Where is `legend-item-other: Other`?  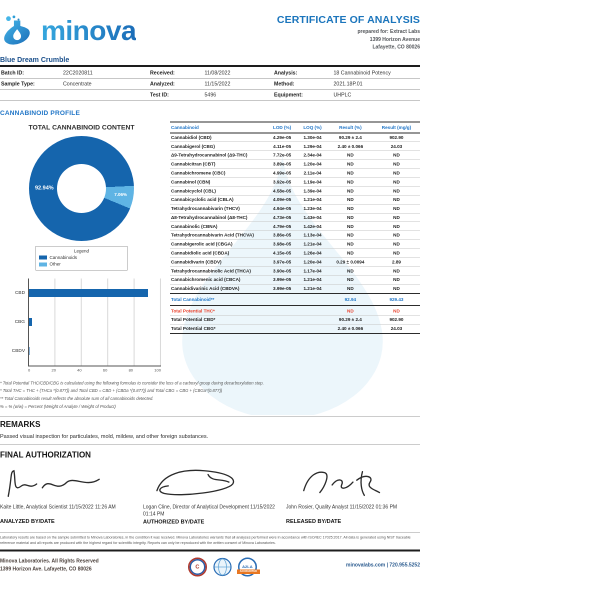
legend-item-other: Other is located at coordinates (81, 264).